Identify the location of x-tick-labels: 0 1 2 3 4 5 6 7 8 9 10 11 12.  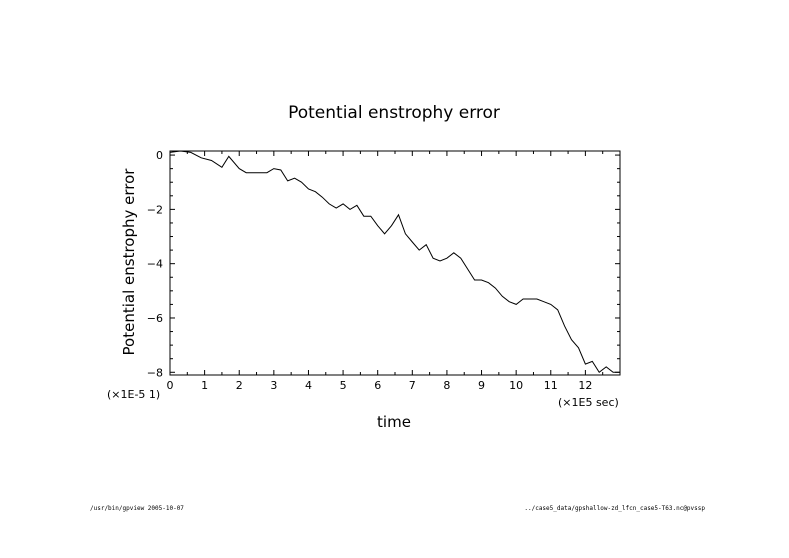
(380, 385).